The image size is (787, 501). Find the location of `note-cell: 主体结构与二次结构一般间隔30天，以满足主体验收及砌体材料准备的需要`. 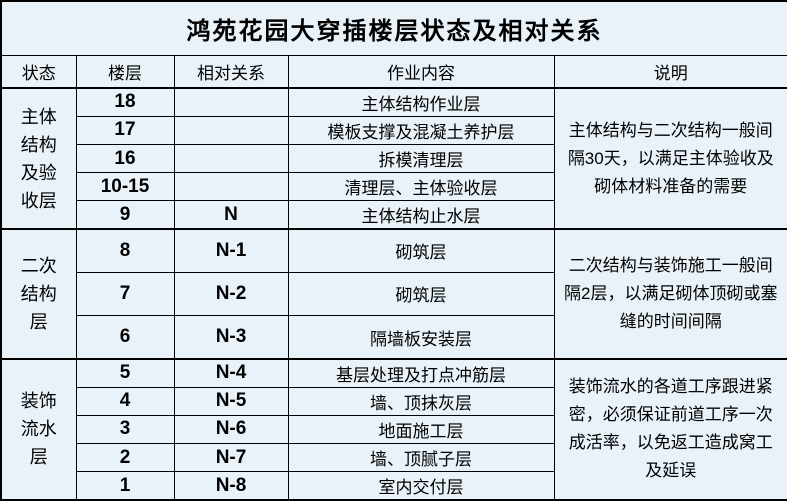

note-cell: 主体结构与二次结构一般间隔30天，以满足主体验收及砌体材料准备的需要 is located at coordinates (670, 158).